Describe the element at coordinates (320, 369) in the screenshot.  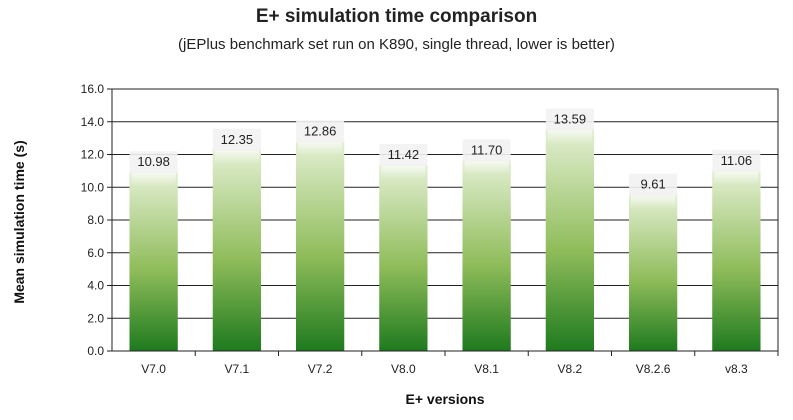
I see `x-tick-label: V7.2` at that location.